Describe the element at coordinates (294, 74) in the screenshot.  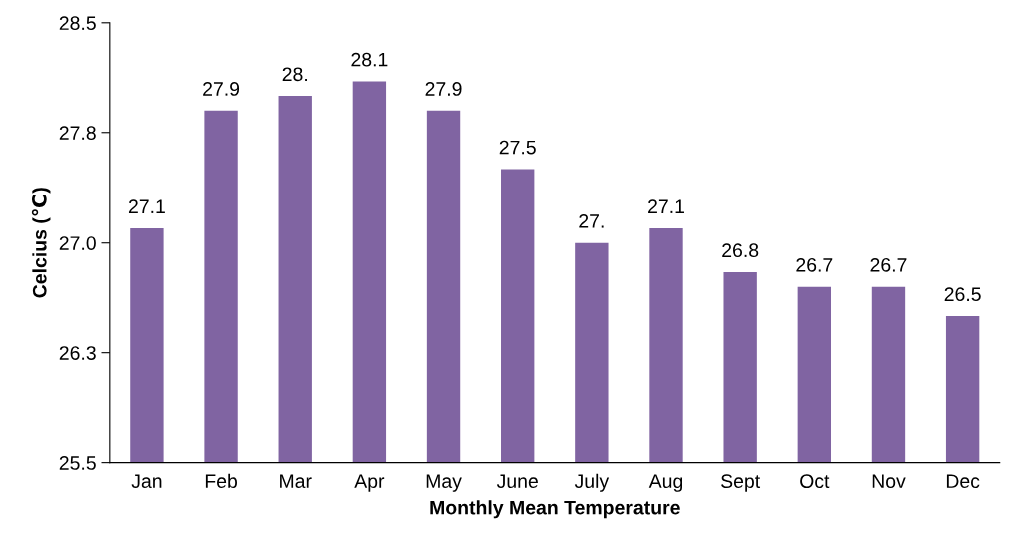
I see `data-label: 28.` at that location.